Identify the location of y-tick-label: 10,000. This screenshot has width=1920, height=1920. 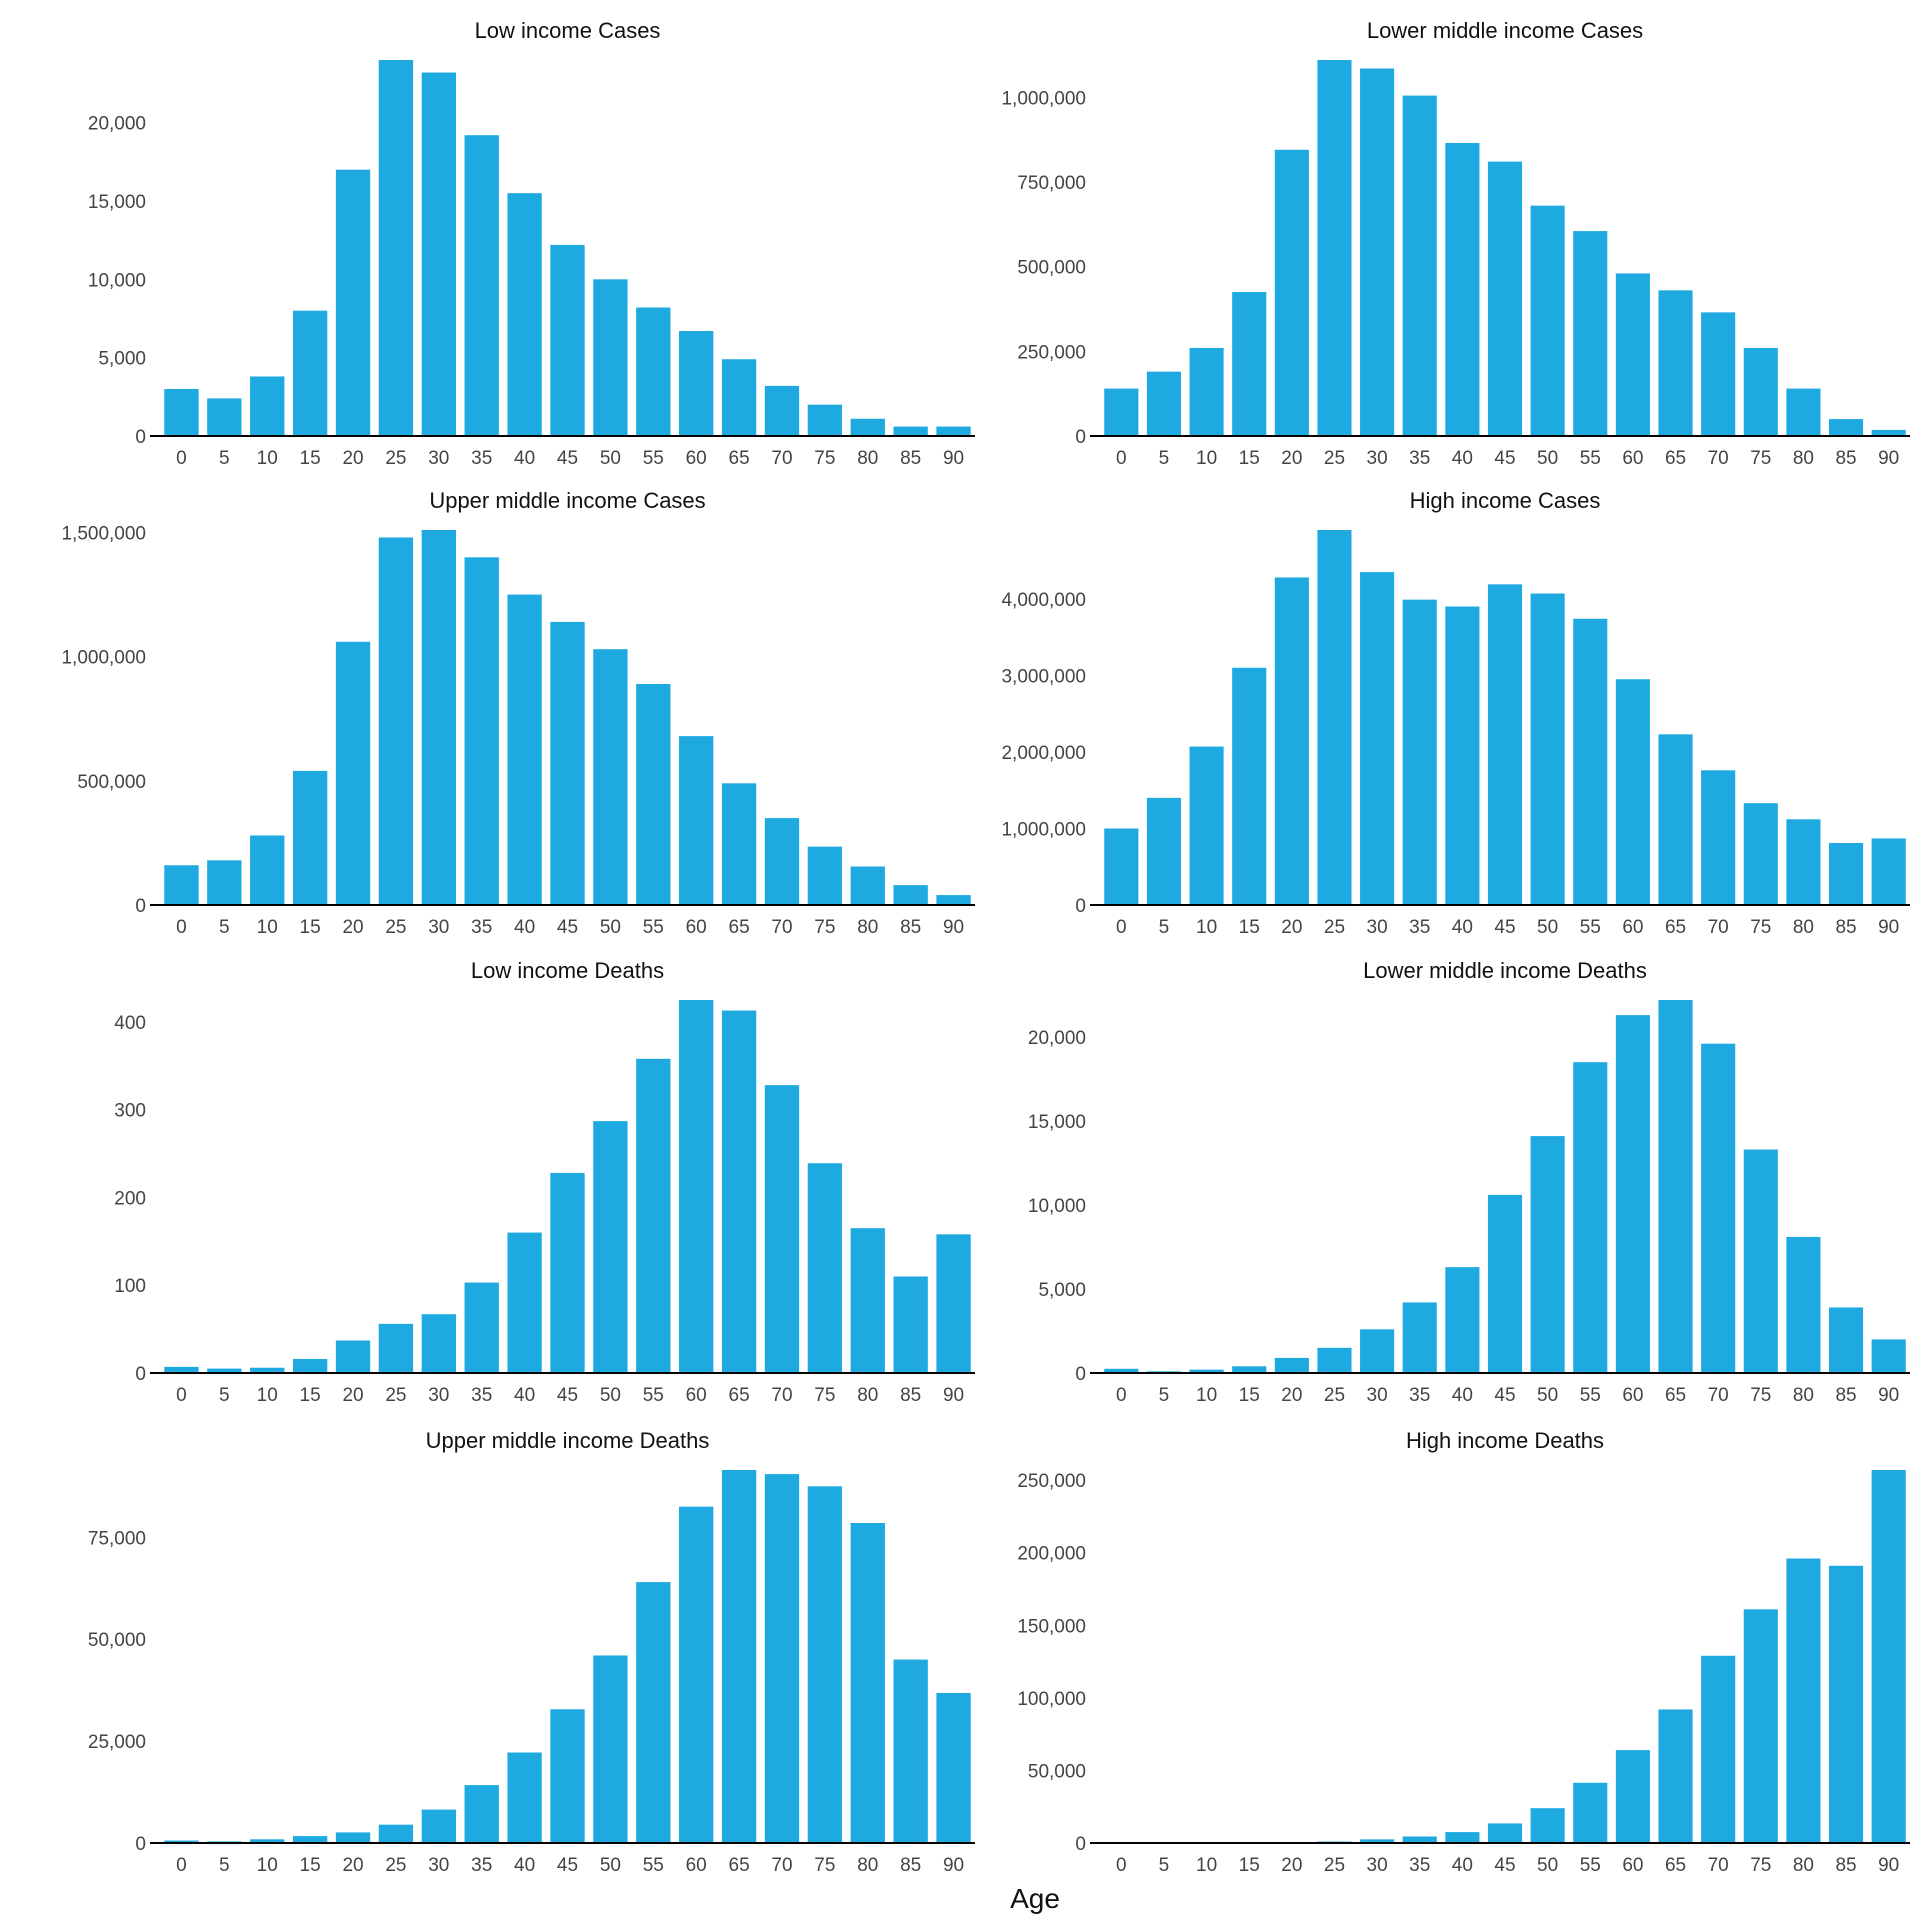
(1057, 1206).